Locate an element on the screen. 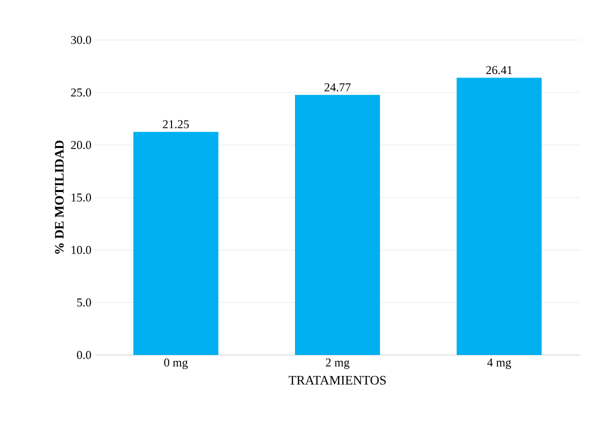  y-tick-label: 0.0 is located at coordinates (84, 355).